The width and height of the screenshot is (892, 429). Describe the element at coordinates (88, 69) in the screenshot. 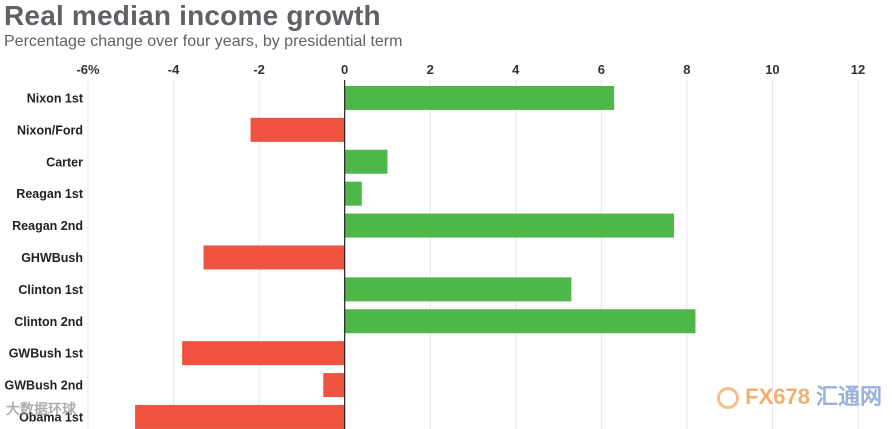

I see `x-tick-label: -6%` at that location.